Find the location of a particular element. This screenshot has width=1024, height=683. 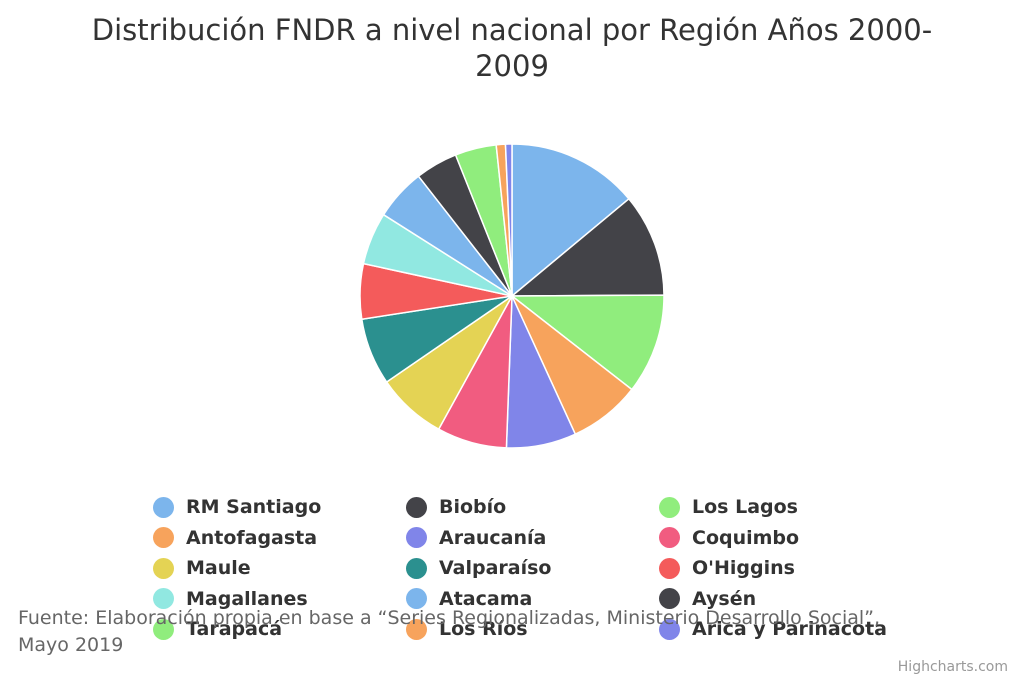

legend-item: Los Ríos is located at coordinates (467, 629).